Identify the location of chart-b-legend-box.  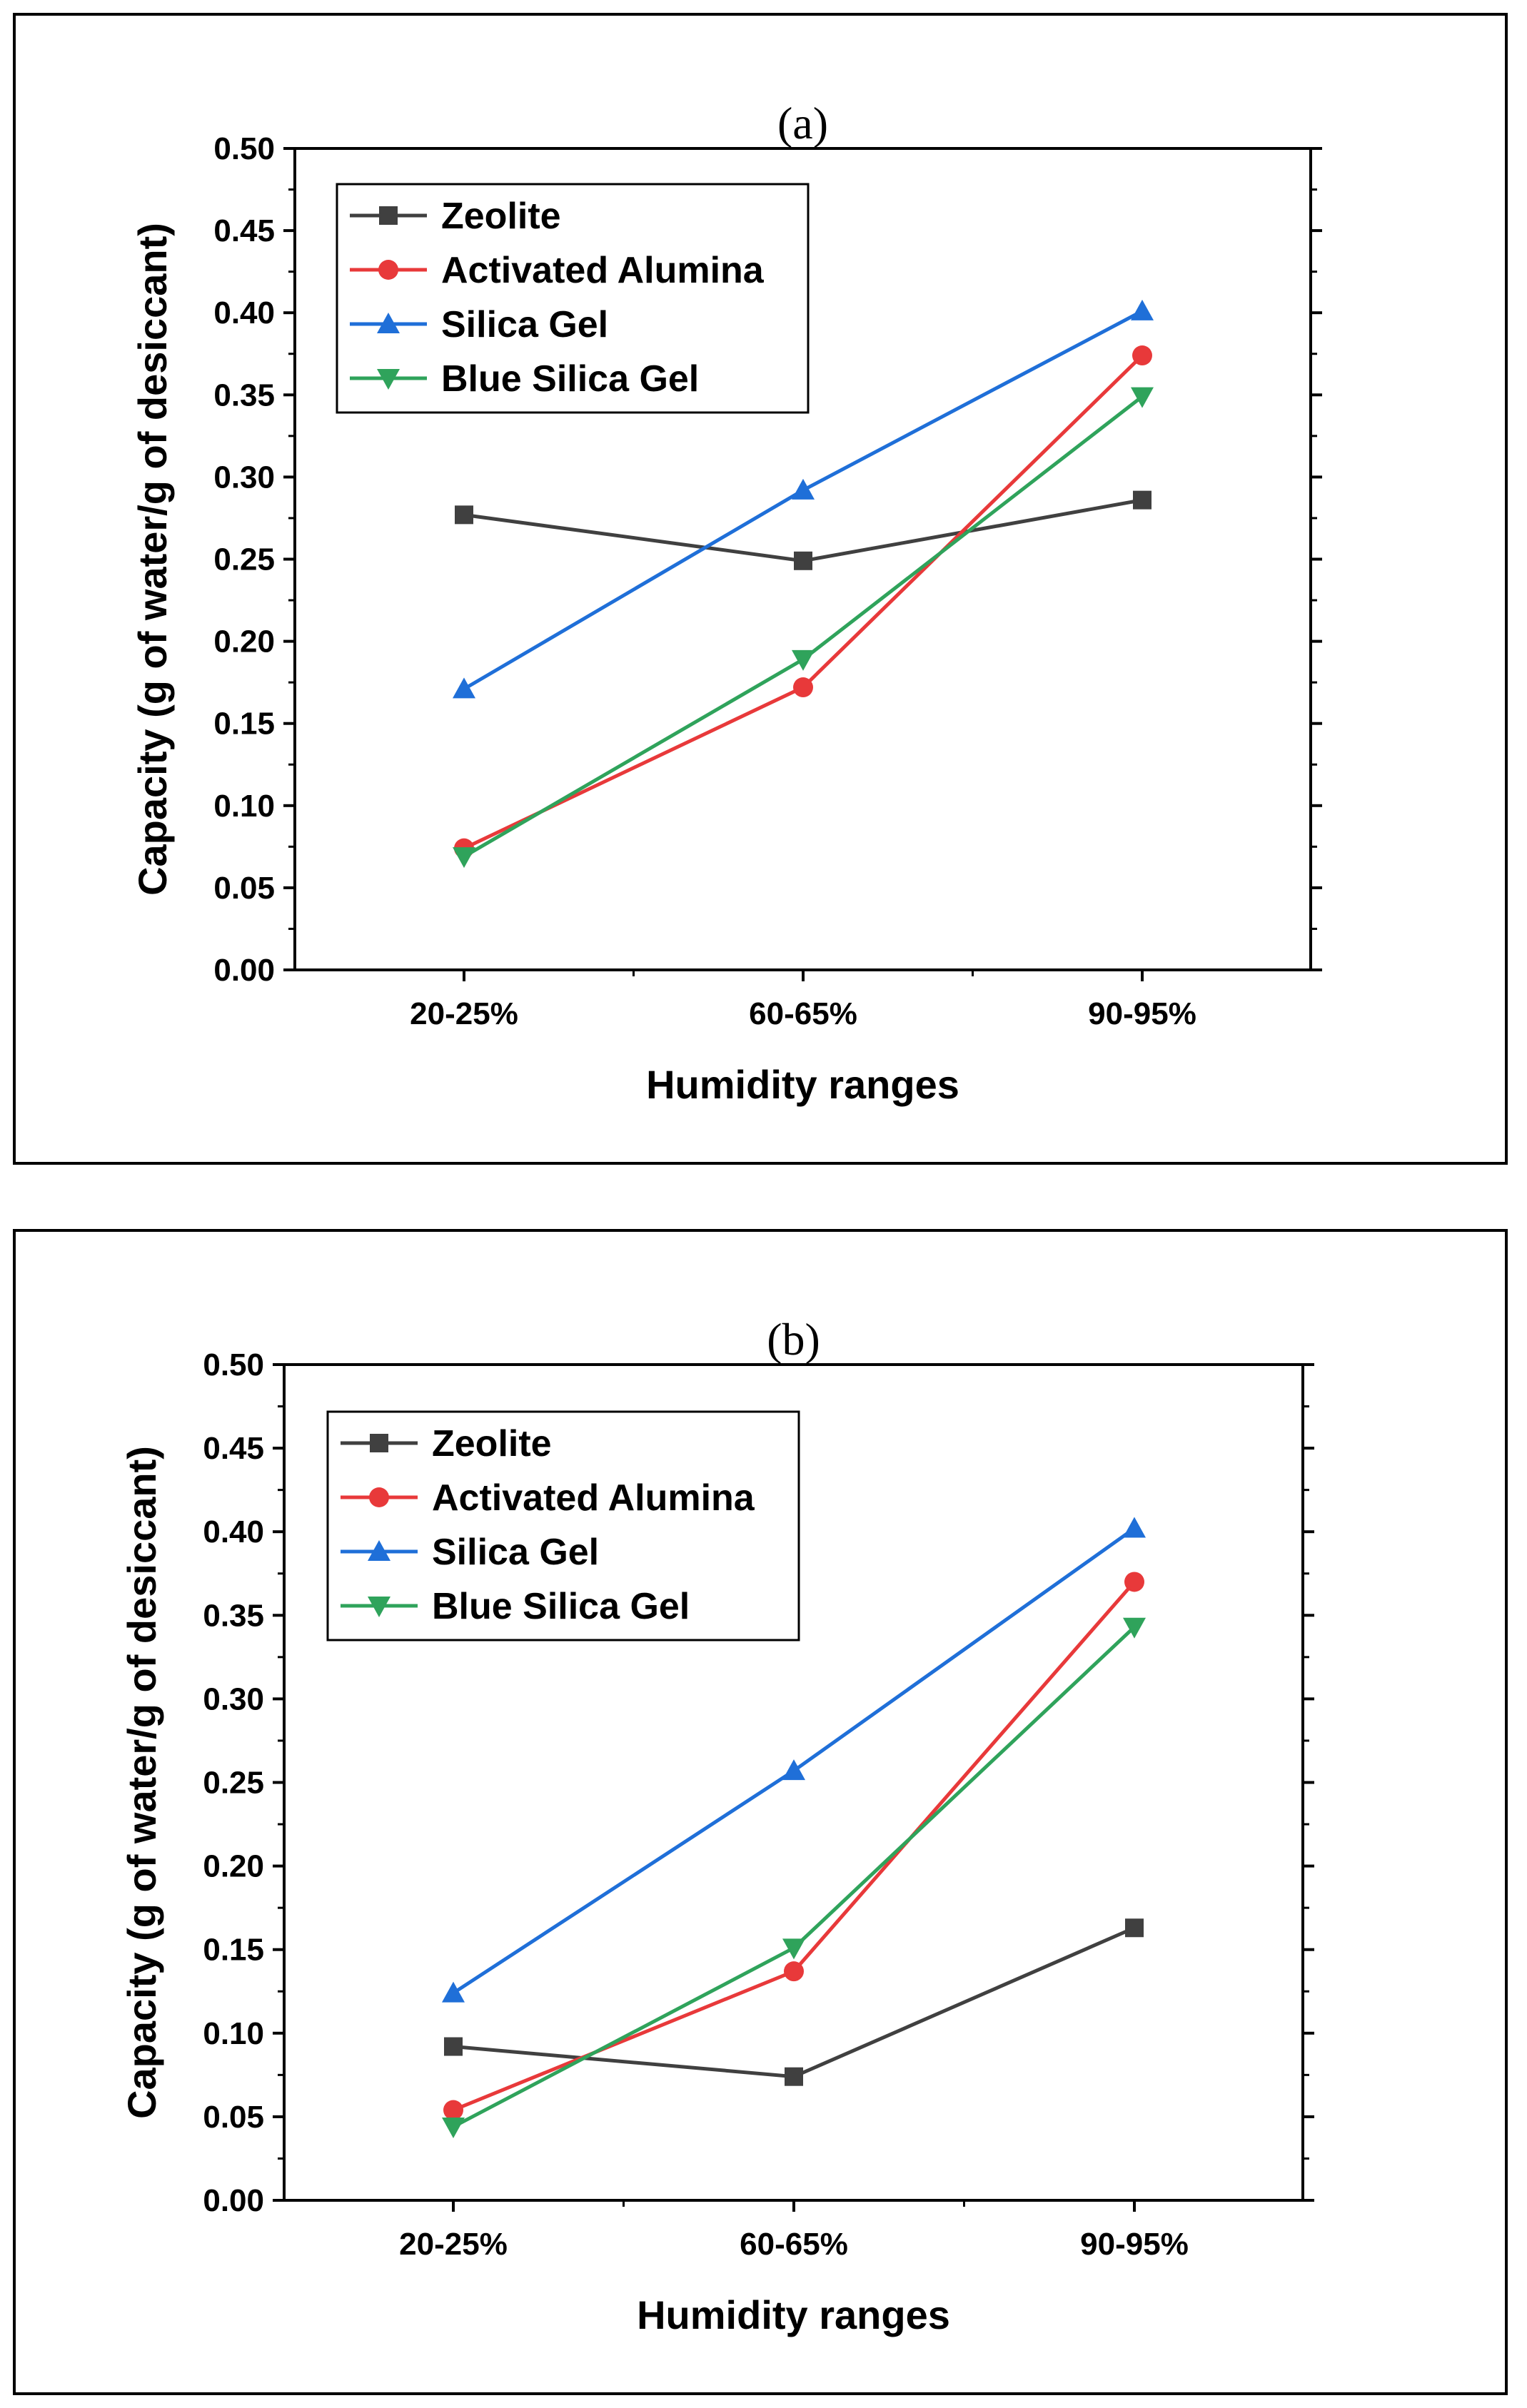
(563, 1526).